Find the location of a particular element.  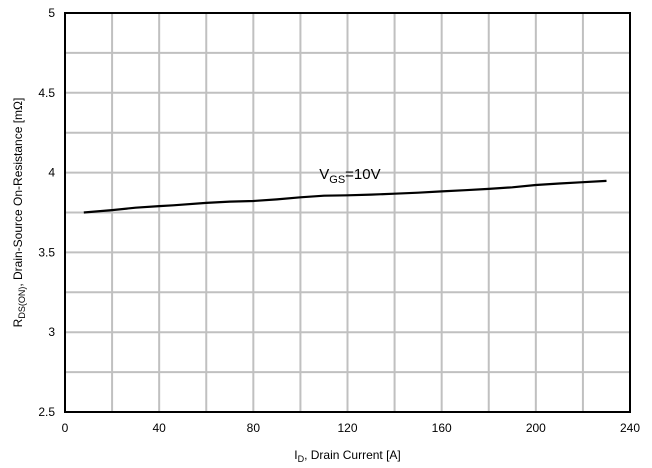

y-tick-label: 3.5 is located at coordinates (46, 252).